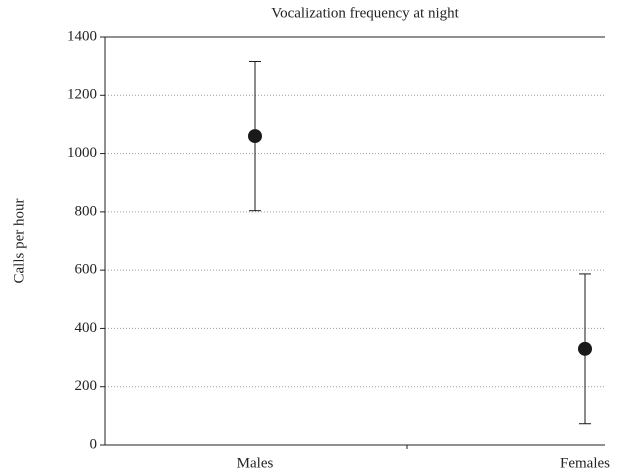 The width and height of the screenshot is (621, 473). Describe the element at coordinates (19, 241) in the screenshot. I see `y-axis-label: Calls per hour` at that location.